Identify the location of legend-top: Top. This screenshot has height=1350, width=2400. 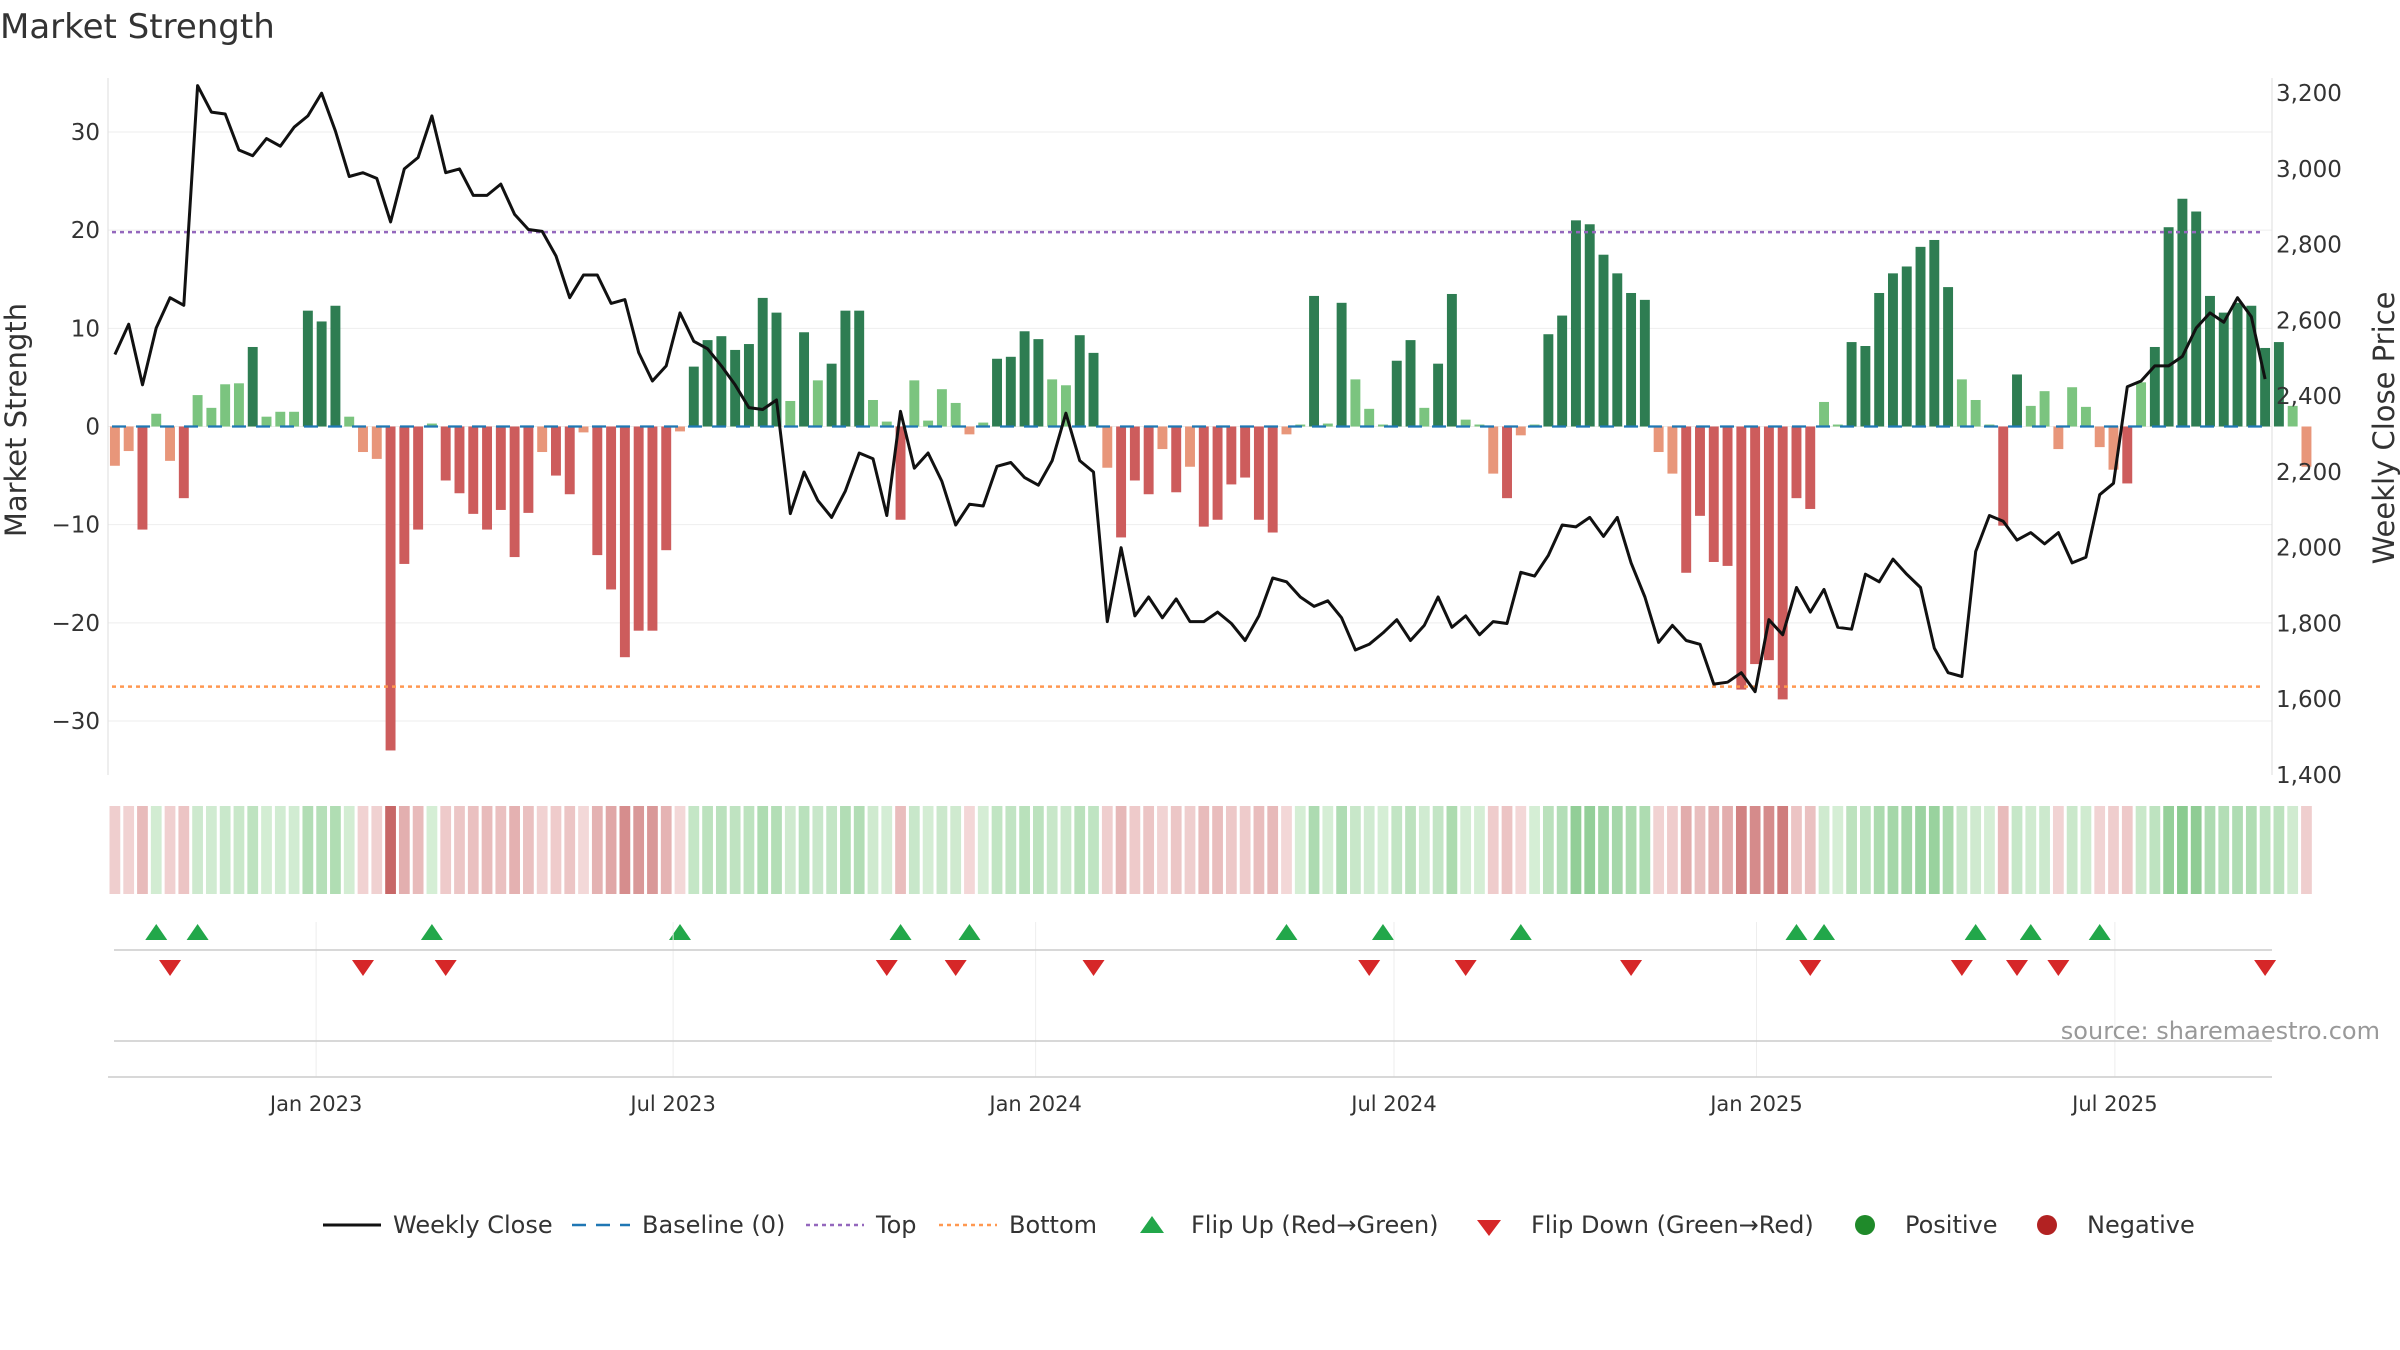
(861, 1225).